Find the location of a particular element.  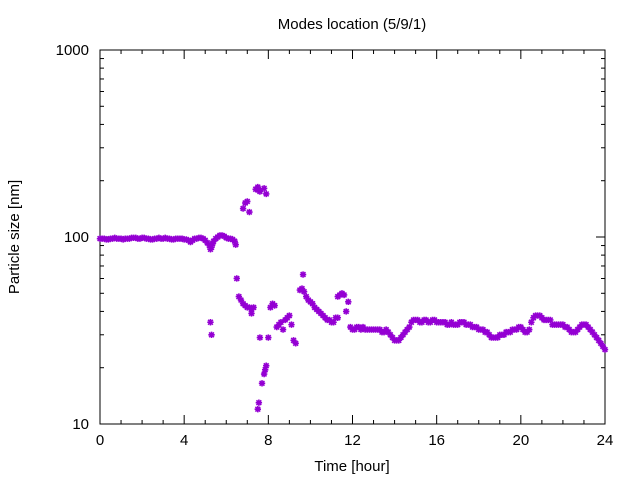

x-axis-label: Time [hour] is located at coordinates (351, 466).